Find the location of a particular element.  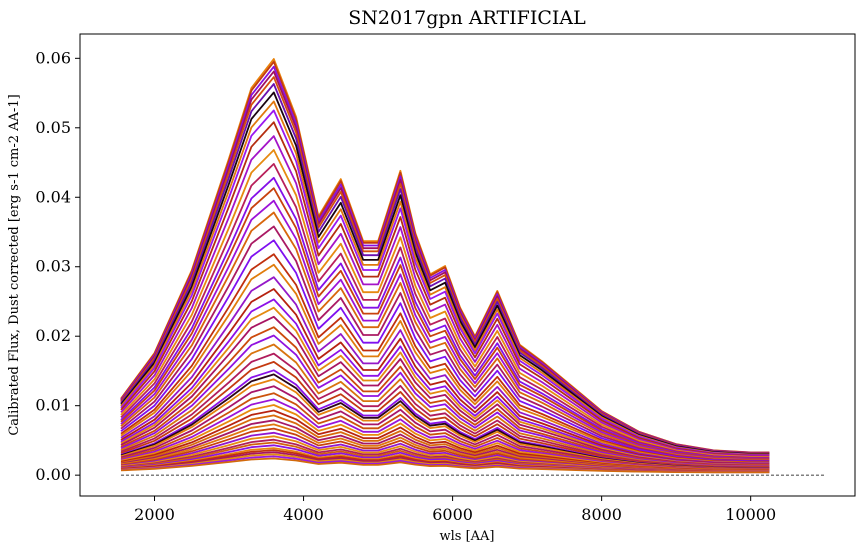

x-axis-label: wls [AA] is located at coordinates (466, 536).